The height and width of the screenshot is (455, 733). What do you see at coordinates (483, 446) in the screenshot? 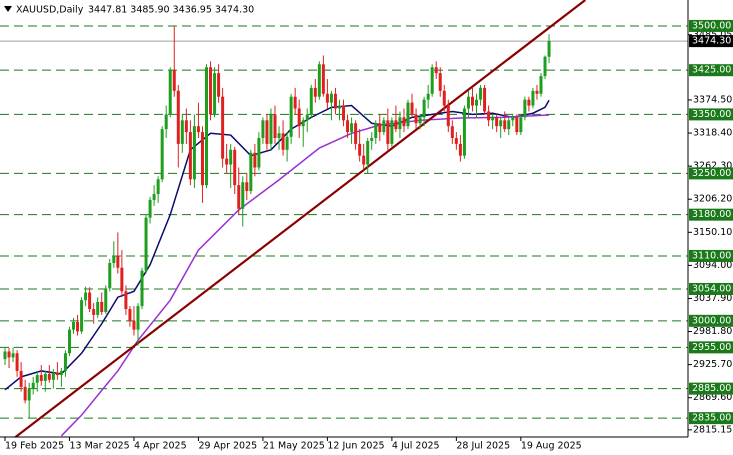
I see `x-tick-label: 28 Jul 2025` at bounding box center [483, 446].